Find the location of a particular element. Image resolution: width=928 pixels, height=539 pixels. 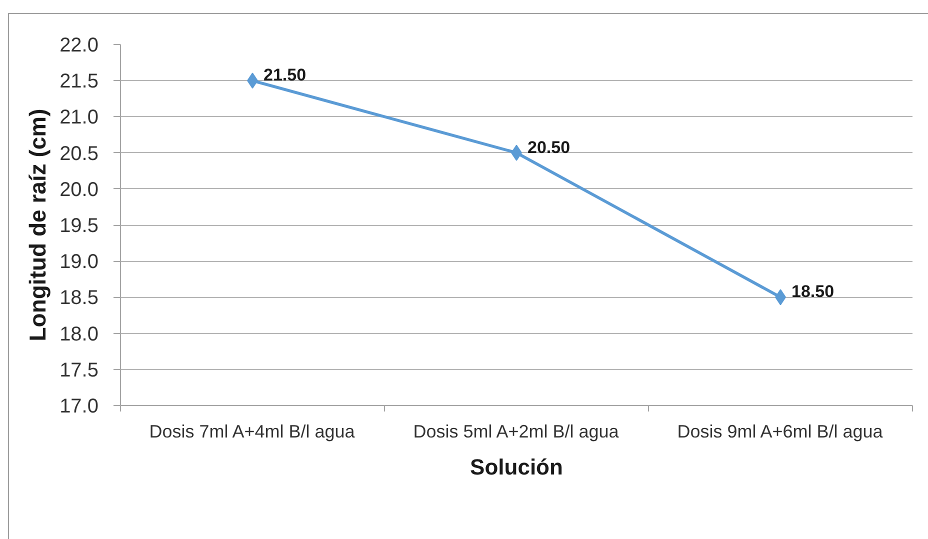

x-tick-label: Dosis 5ml A+2ml B/l agua is located at coordinates (516, 432).